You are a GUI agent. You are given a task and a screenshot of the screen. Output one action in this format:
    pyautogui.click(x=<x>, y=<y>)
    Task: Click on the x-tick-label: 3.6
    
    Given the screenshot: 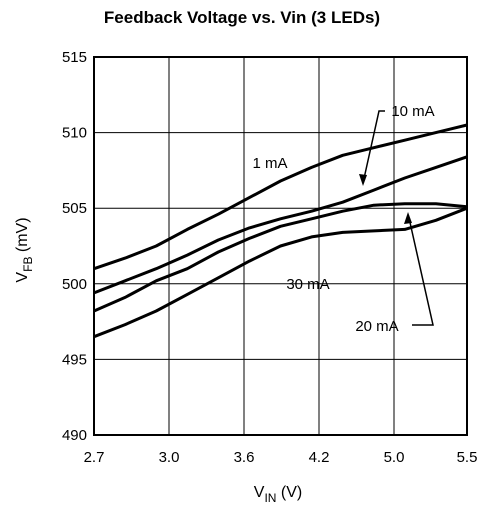 What is the action you would take?
    pyautogui.click(x=244, y=457)
    